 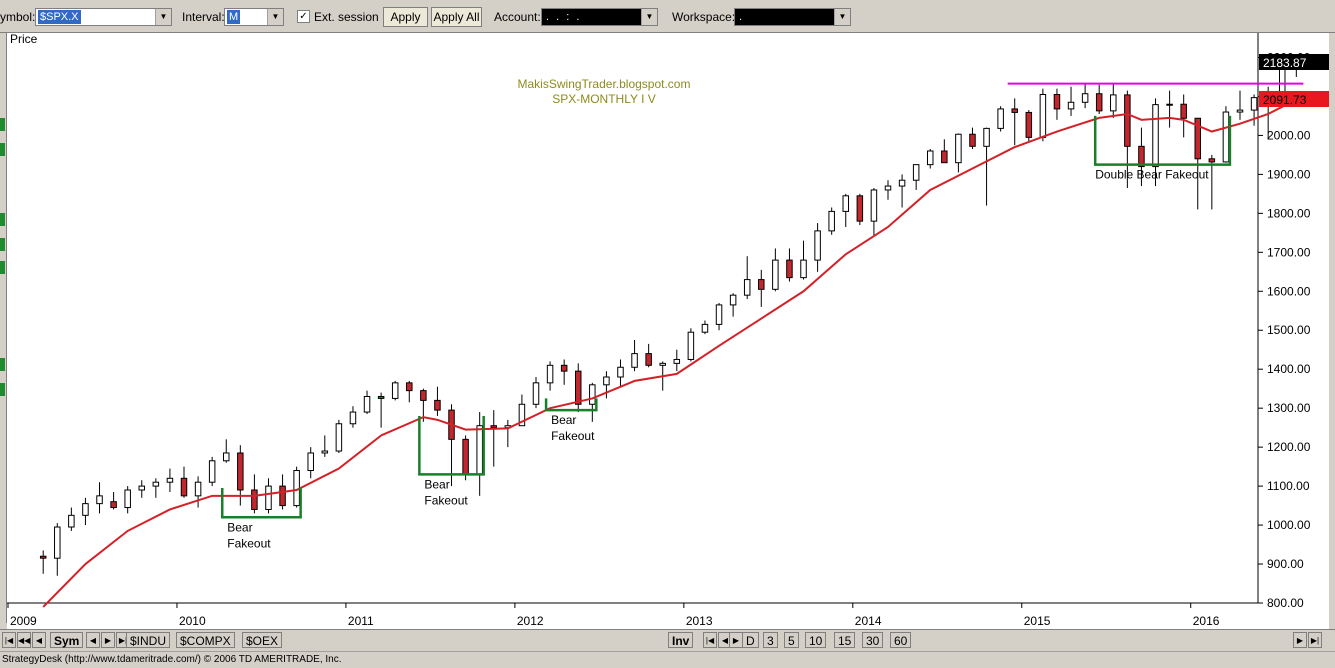 I want to click on interval-combo: M ▼, so click(x=254, y=17).